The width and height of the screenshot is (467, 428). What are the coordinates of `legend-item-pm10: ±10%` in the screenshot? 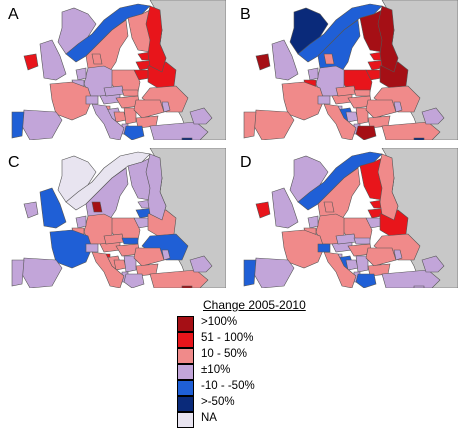 It's located at (257, 372).